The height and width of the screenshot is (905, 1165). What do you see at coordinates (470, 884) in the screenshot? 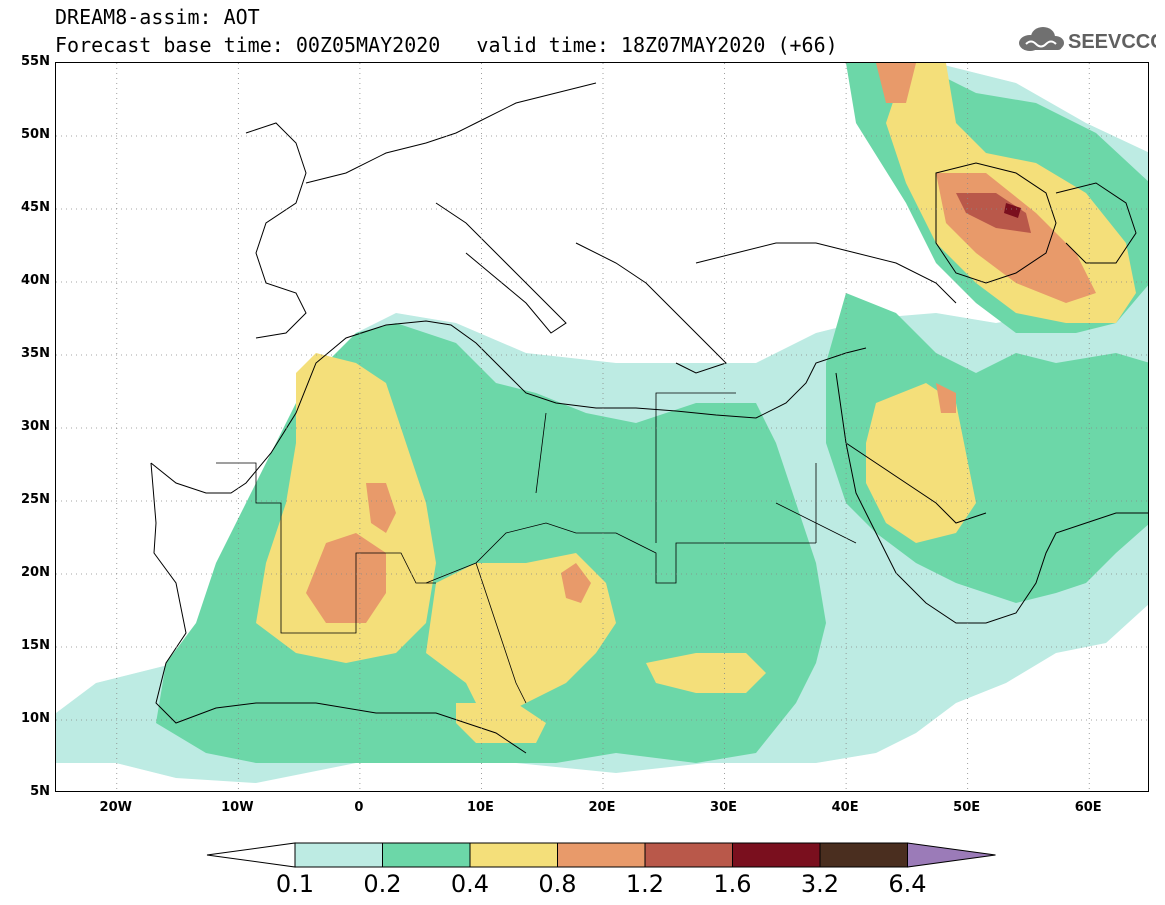
I see `colorbar-label: 0.4` at bounding box center [470, 884].